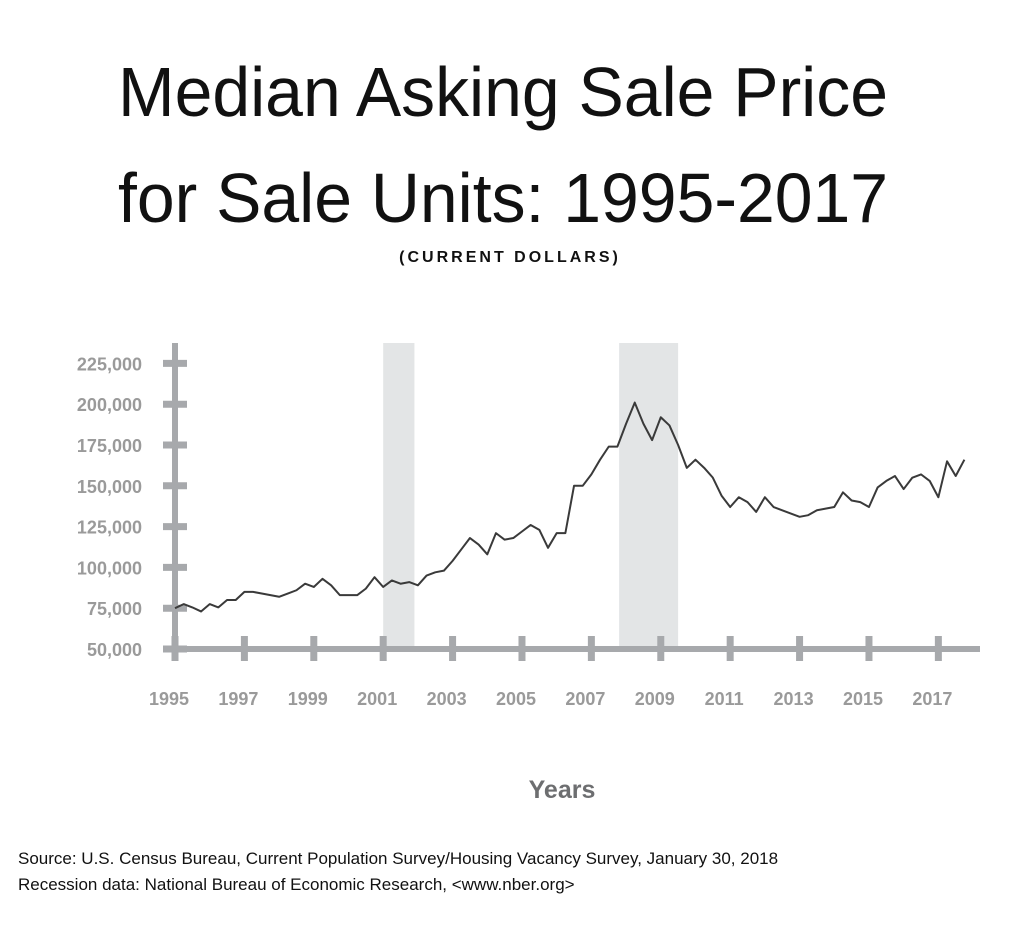 The width and height of the screenshot is (1024, 947). What do you see at coordinates (114, 650) in the screenshot?
I see `y-tick-label: 50,000` at bounding box center [114, 650].